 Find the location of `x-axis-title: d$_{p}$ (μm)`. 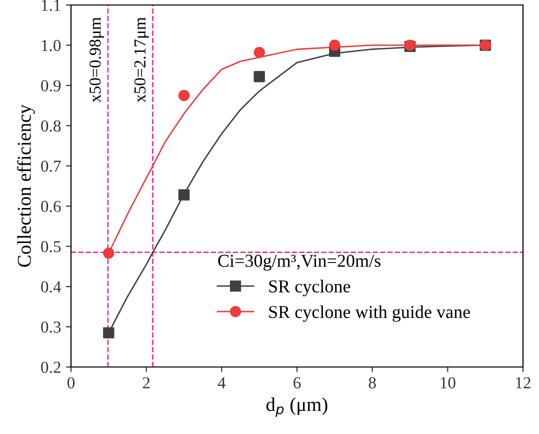

x-axis-title: d$_{p}$ (μm) is located at coordinates (297, 407).